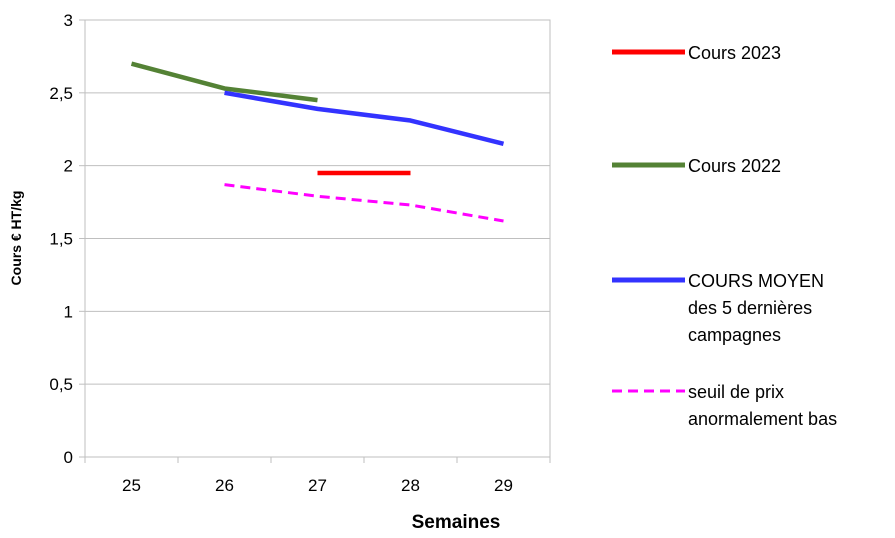  I want to click on legend-label-3: des 5 dernières, so click(750, 308).